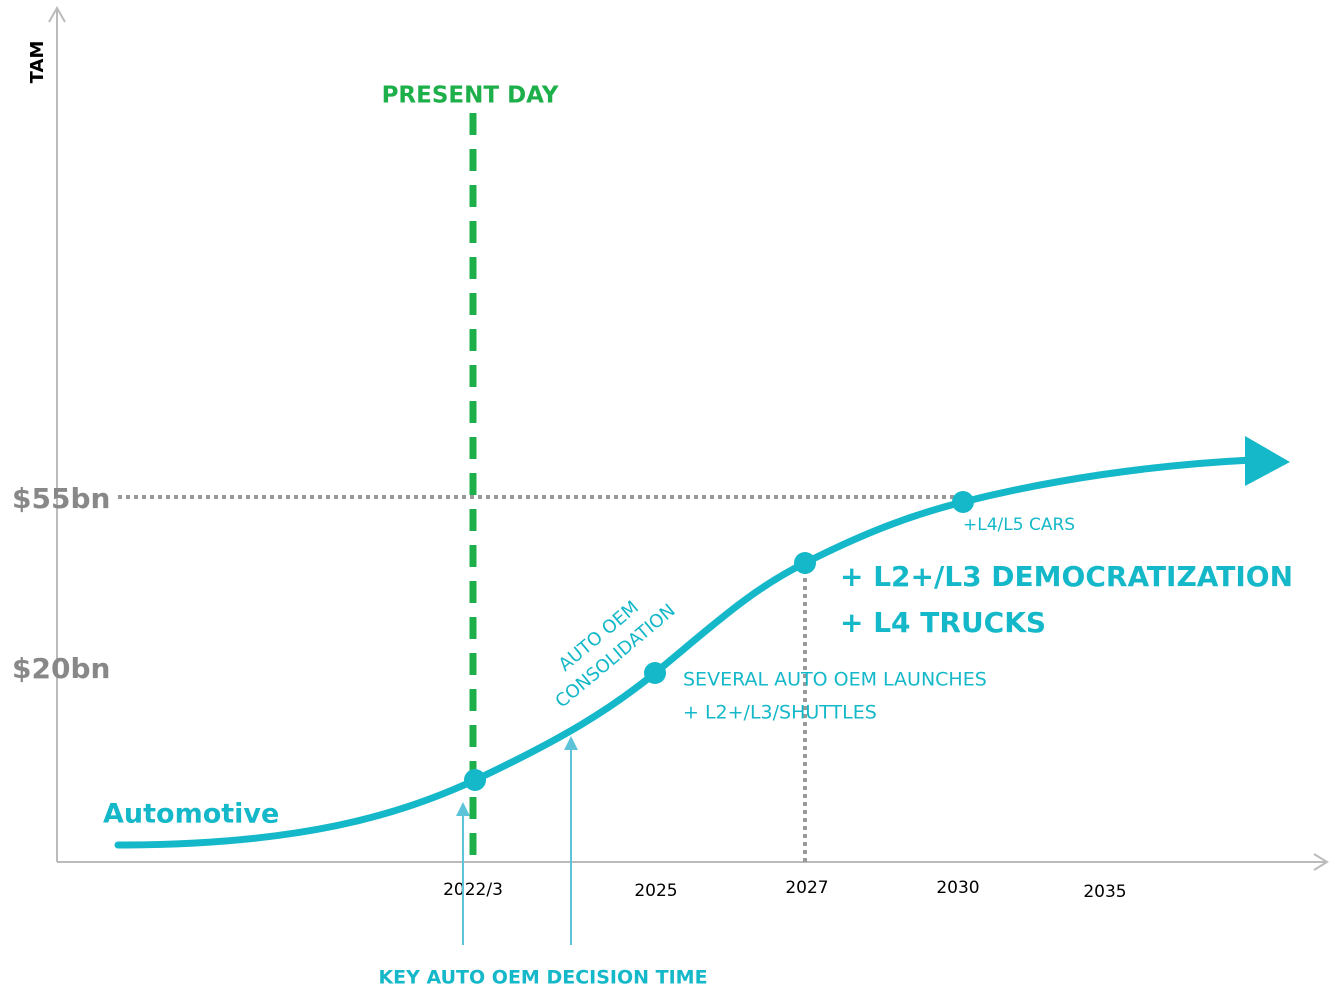 This screenshot has width=1329, height=990. What do you see at coordinates (1104, 892) in the screenshot?
I see `x-label: 2035` at bounding box center [1104, 892].